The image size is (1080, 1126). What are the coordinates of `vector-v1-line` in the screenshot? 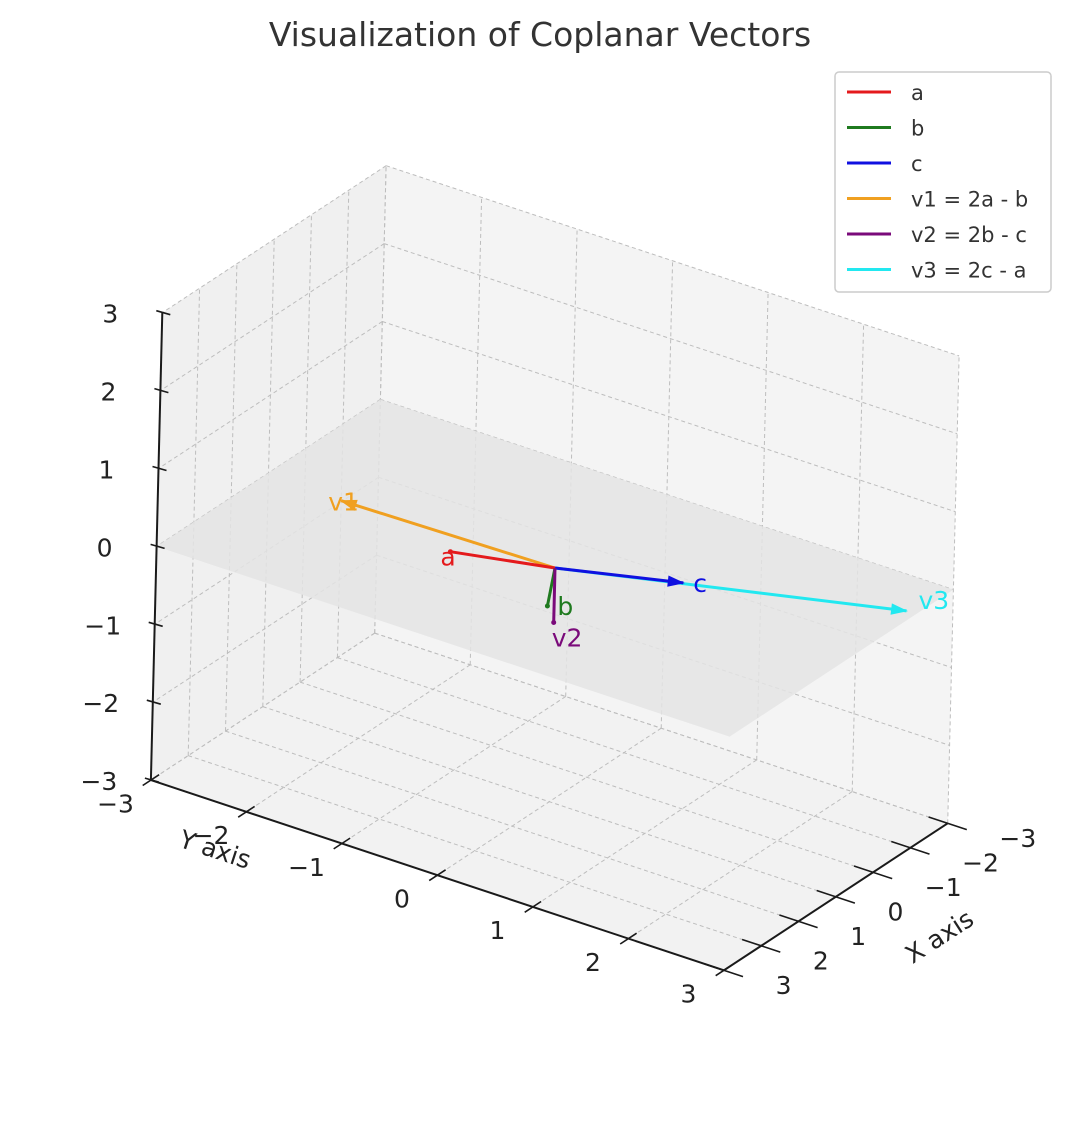 It's located at (448, 534).